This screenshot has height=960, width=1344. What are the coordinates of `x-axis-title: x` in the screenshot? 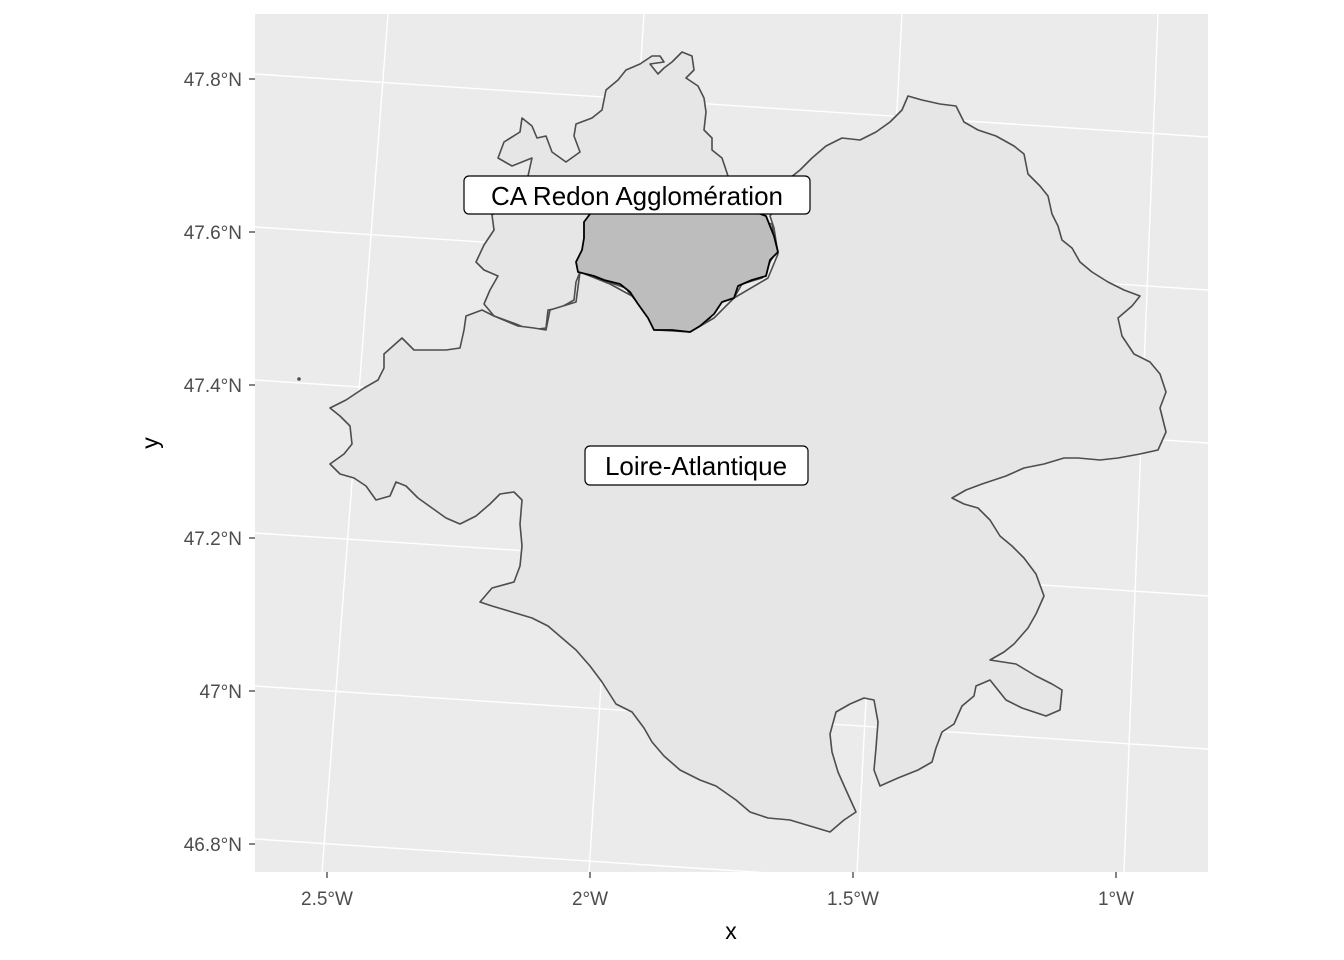 It's located at (731, 931).